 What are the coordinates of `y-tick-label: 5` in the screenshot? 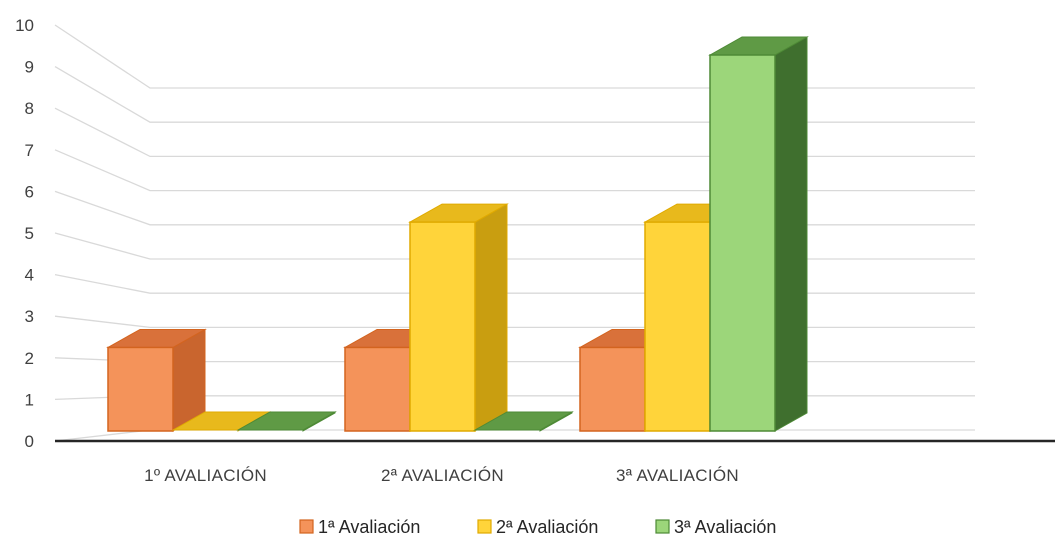 It's located at (29, 233).